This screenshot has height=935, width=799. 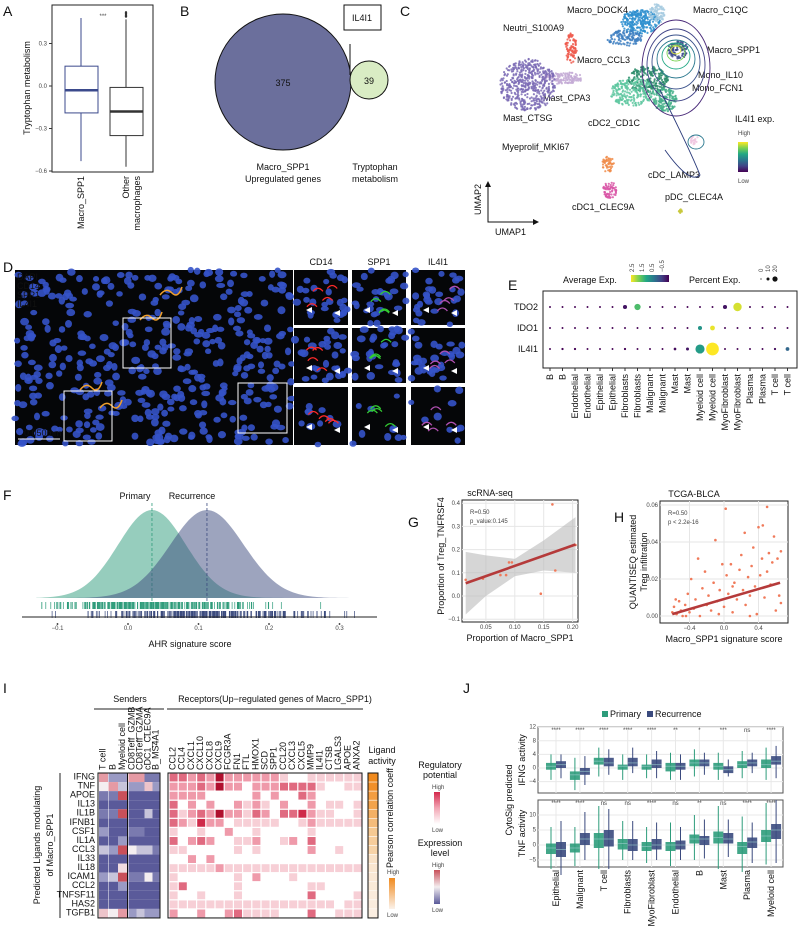 I want to click on sender-label: cDC1_CLEC9A, so click(x=148, y=738).